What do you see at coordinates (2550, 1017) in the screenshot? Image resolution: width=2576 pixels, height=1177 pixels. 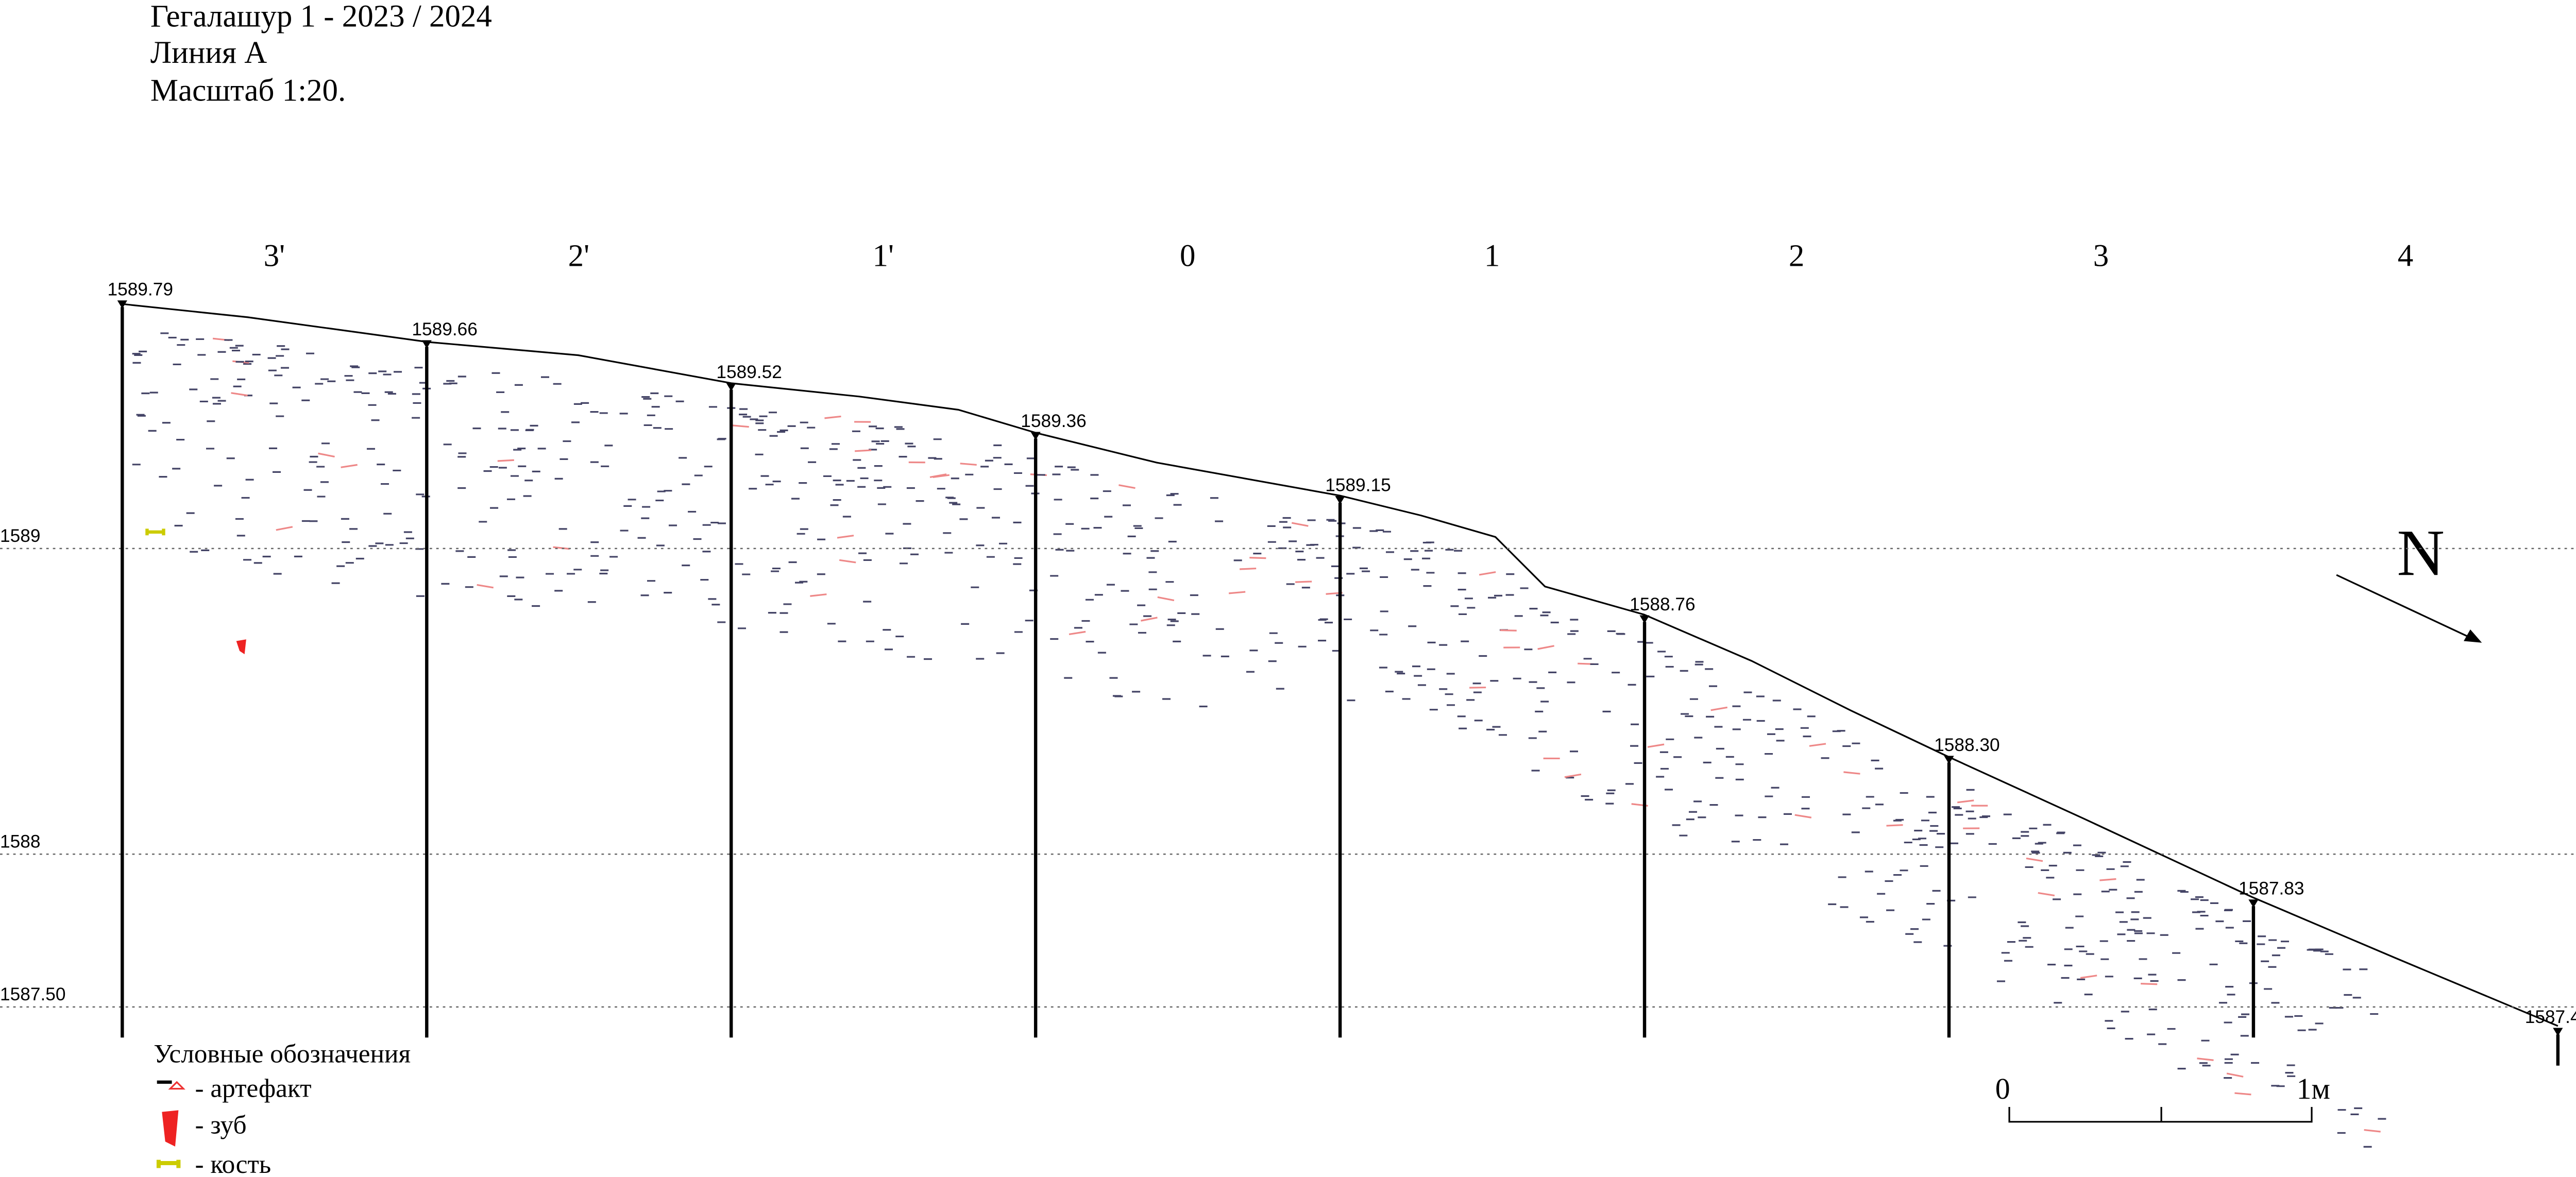 I see `peg-label: 1587.41` at bounding box center [2550, 1017].